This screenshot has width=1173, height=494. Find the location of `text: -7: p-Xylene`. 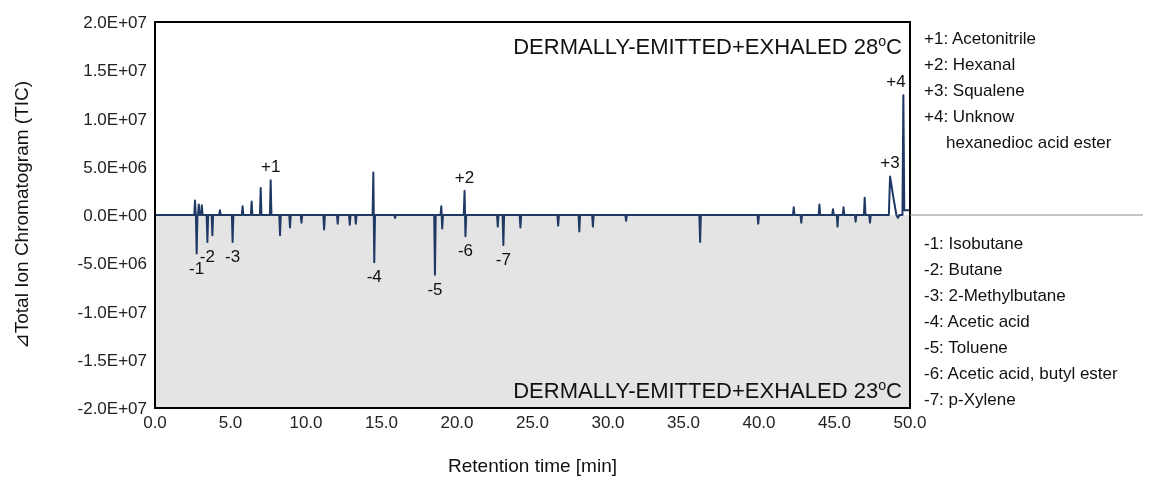

text: -7: p-Xylene is located at coordinates (970, 399).